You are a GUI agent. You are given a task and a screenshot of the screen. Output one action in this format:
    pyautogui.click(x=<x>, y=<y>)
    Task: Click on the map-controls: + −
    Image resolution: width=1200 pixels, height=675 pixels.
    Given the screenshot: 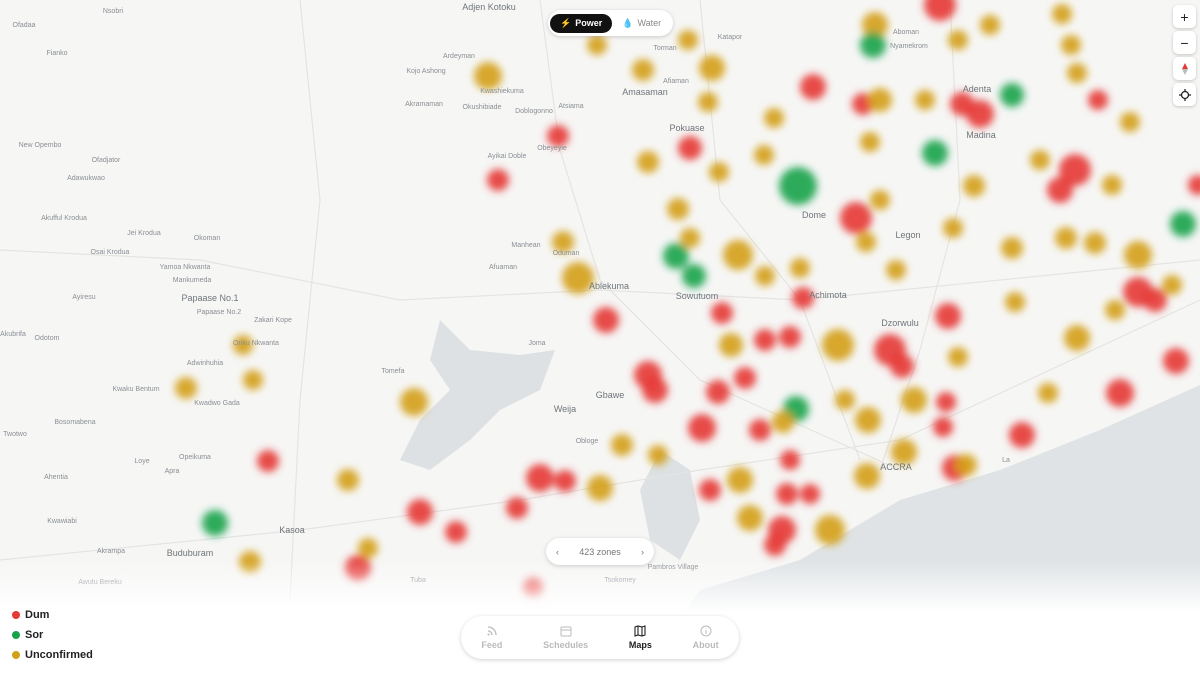 What is the action you would take?
    pyautogui.click(x=1184, y=57)
    